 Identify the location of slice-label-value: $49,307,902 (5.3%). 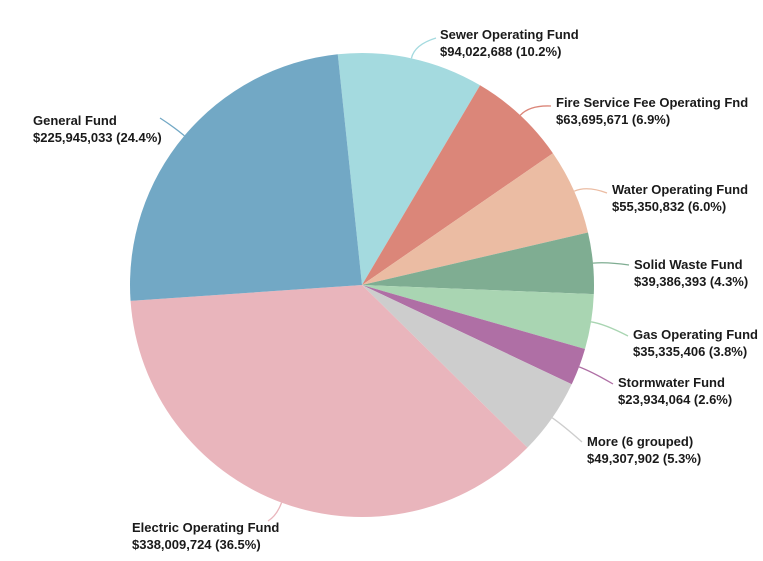
(644, 458).